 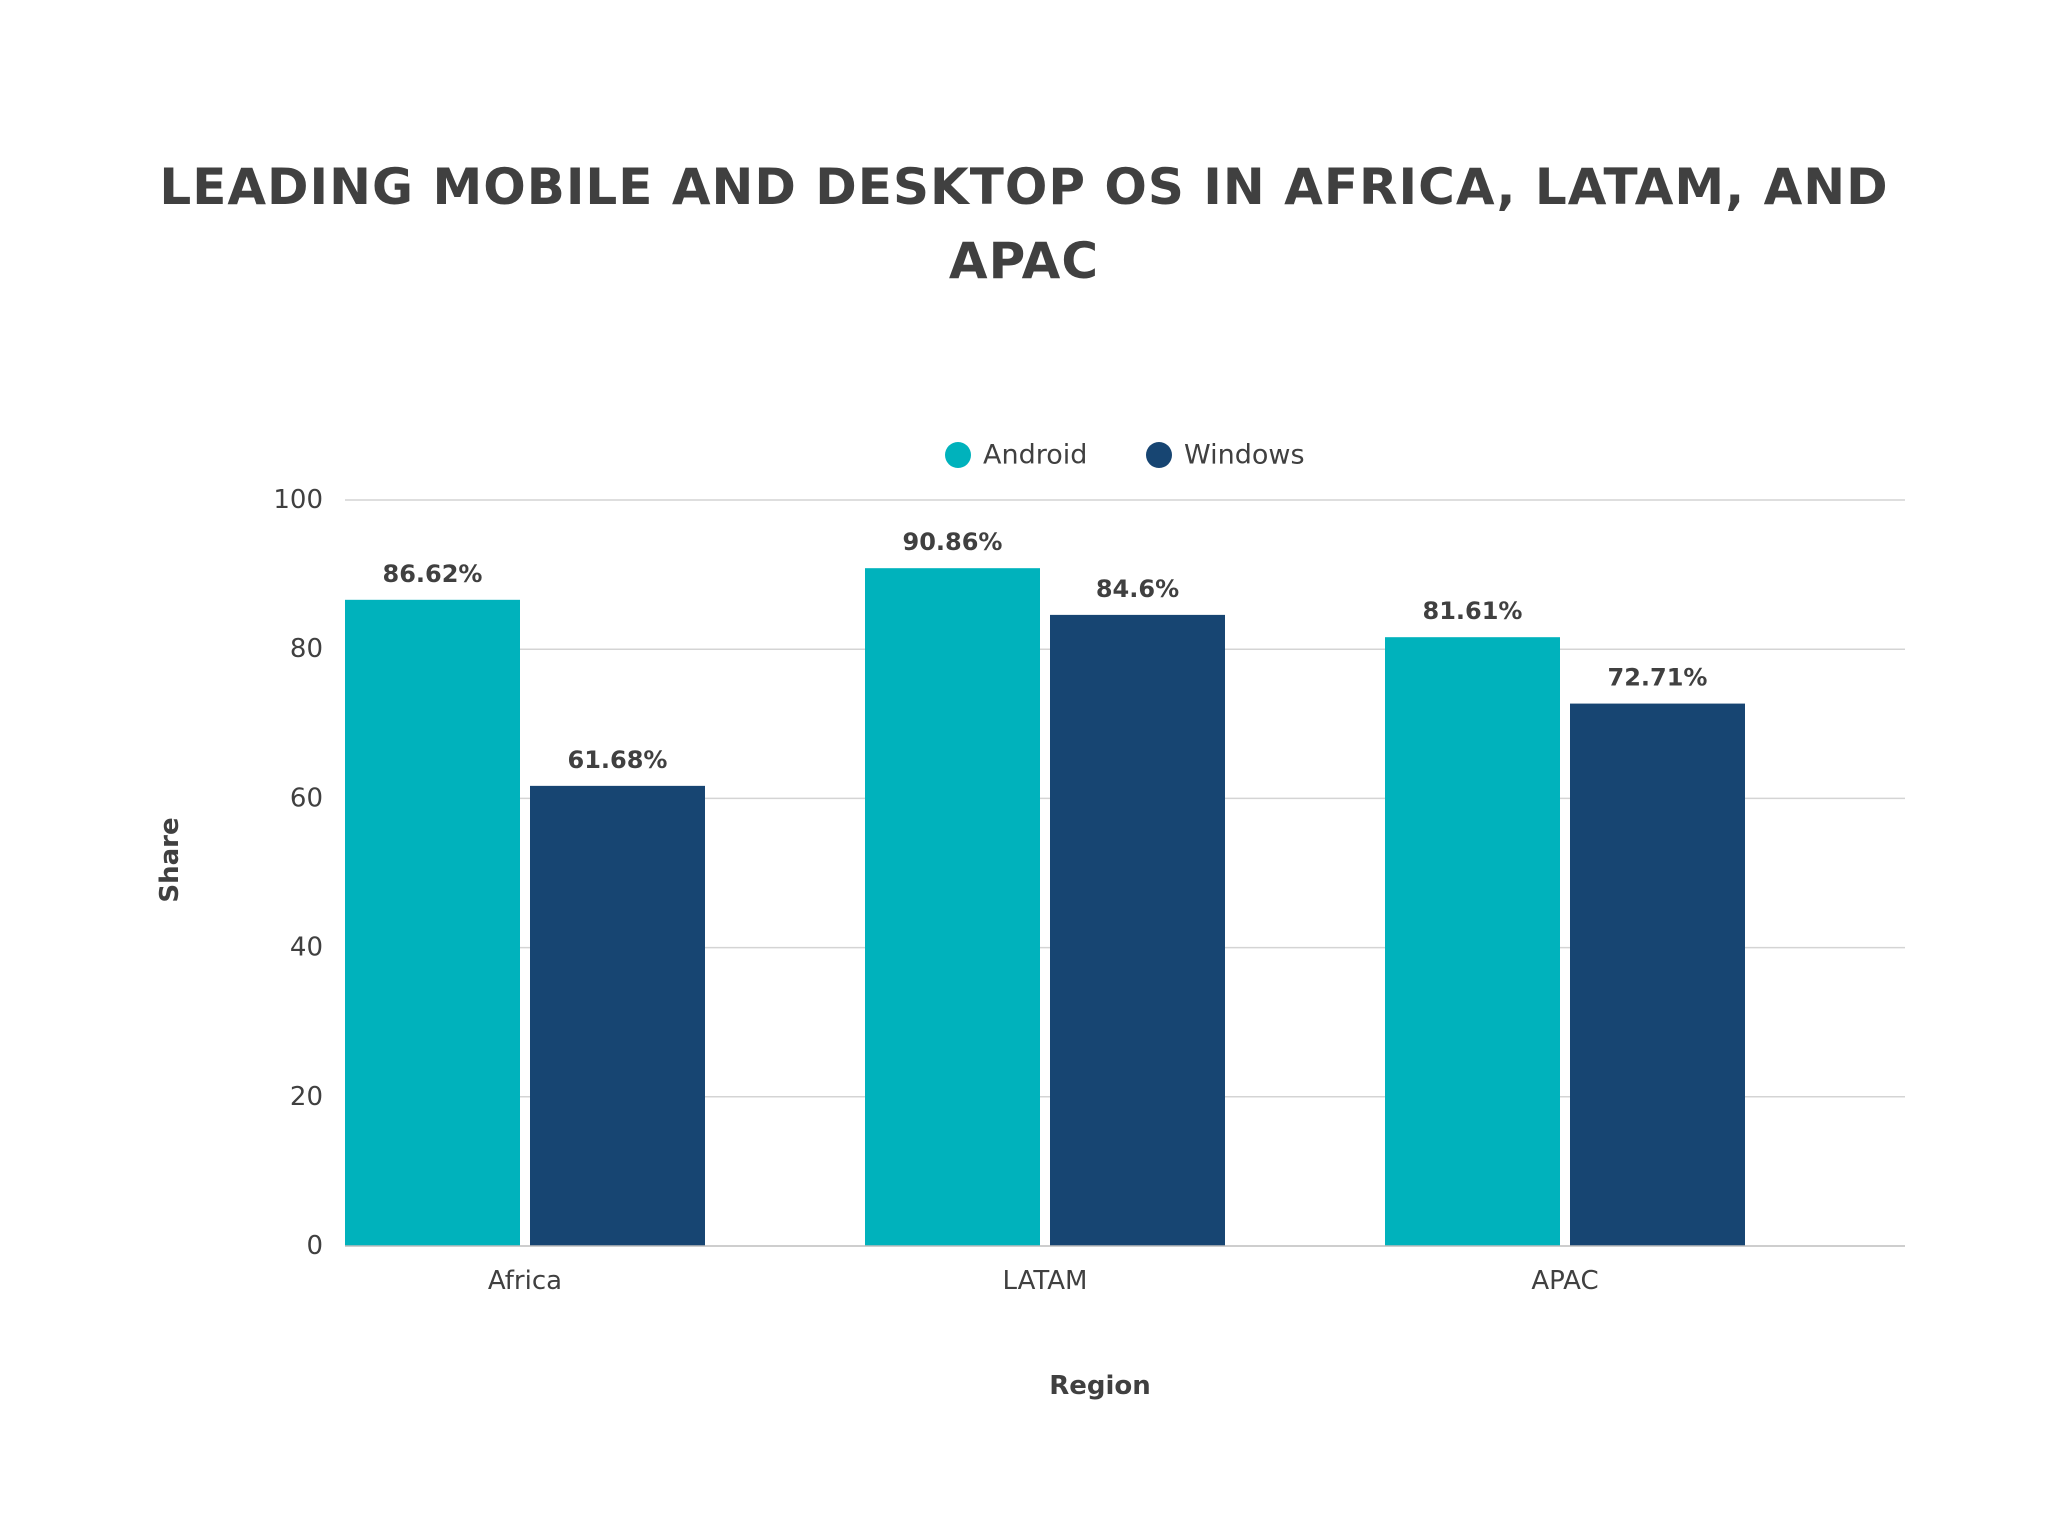 What do you see at coordinates (170, 859) in the screenshot?
I see `y-axis-title: Share` at bounding box center [170, 859].